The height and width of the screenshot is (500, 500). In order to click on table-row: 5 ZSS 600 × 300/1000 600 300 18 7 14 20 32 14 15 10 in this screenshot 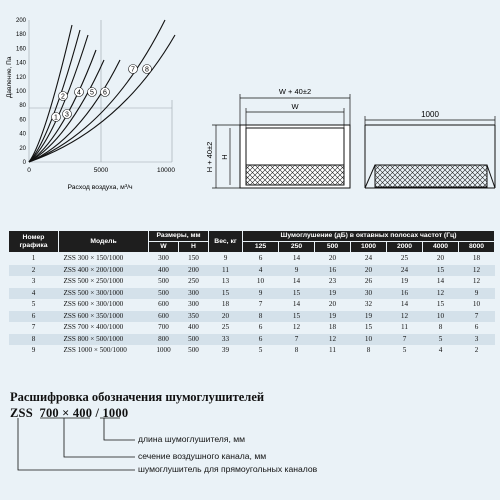, I will do `click(252, 305)`.